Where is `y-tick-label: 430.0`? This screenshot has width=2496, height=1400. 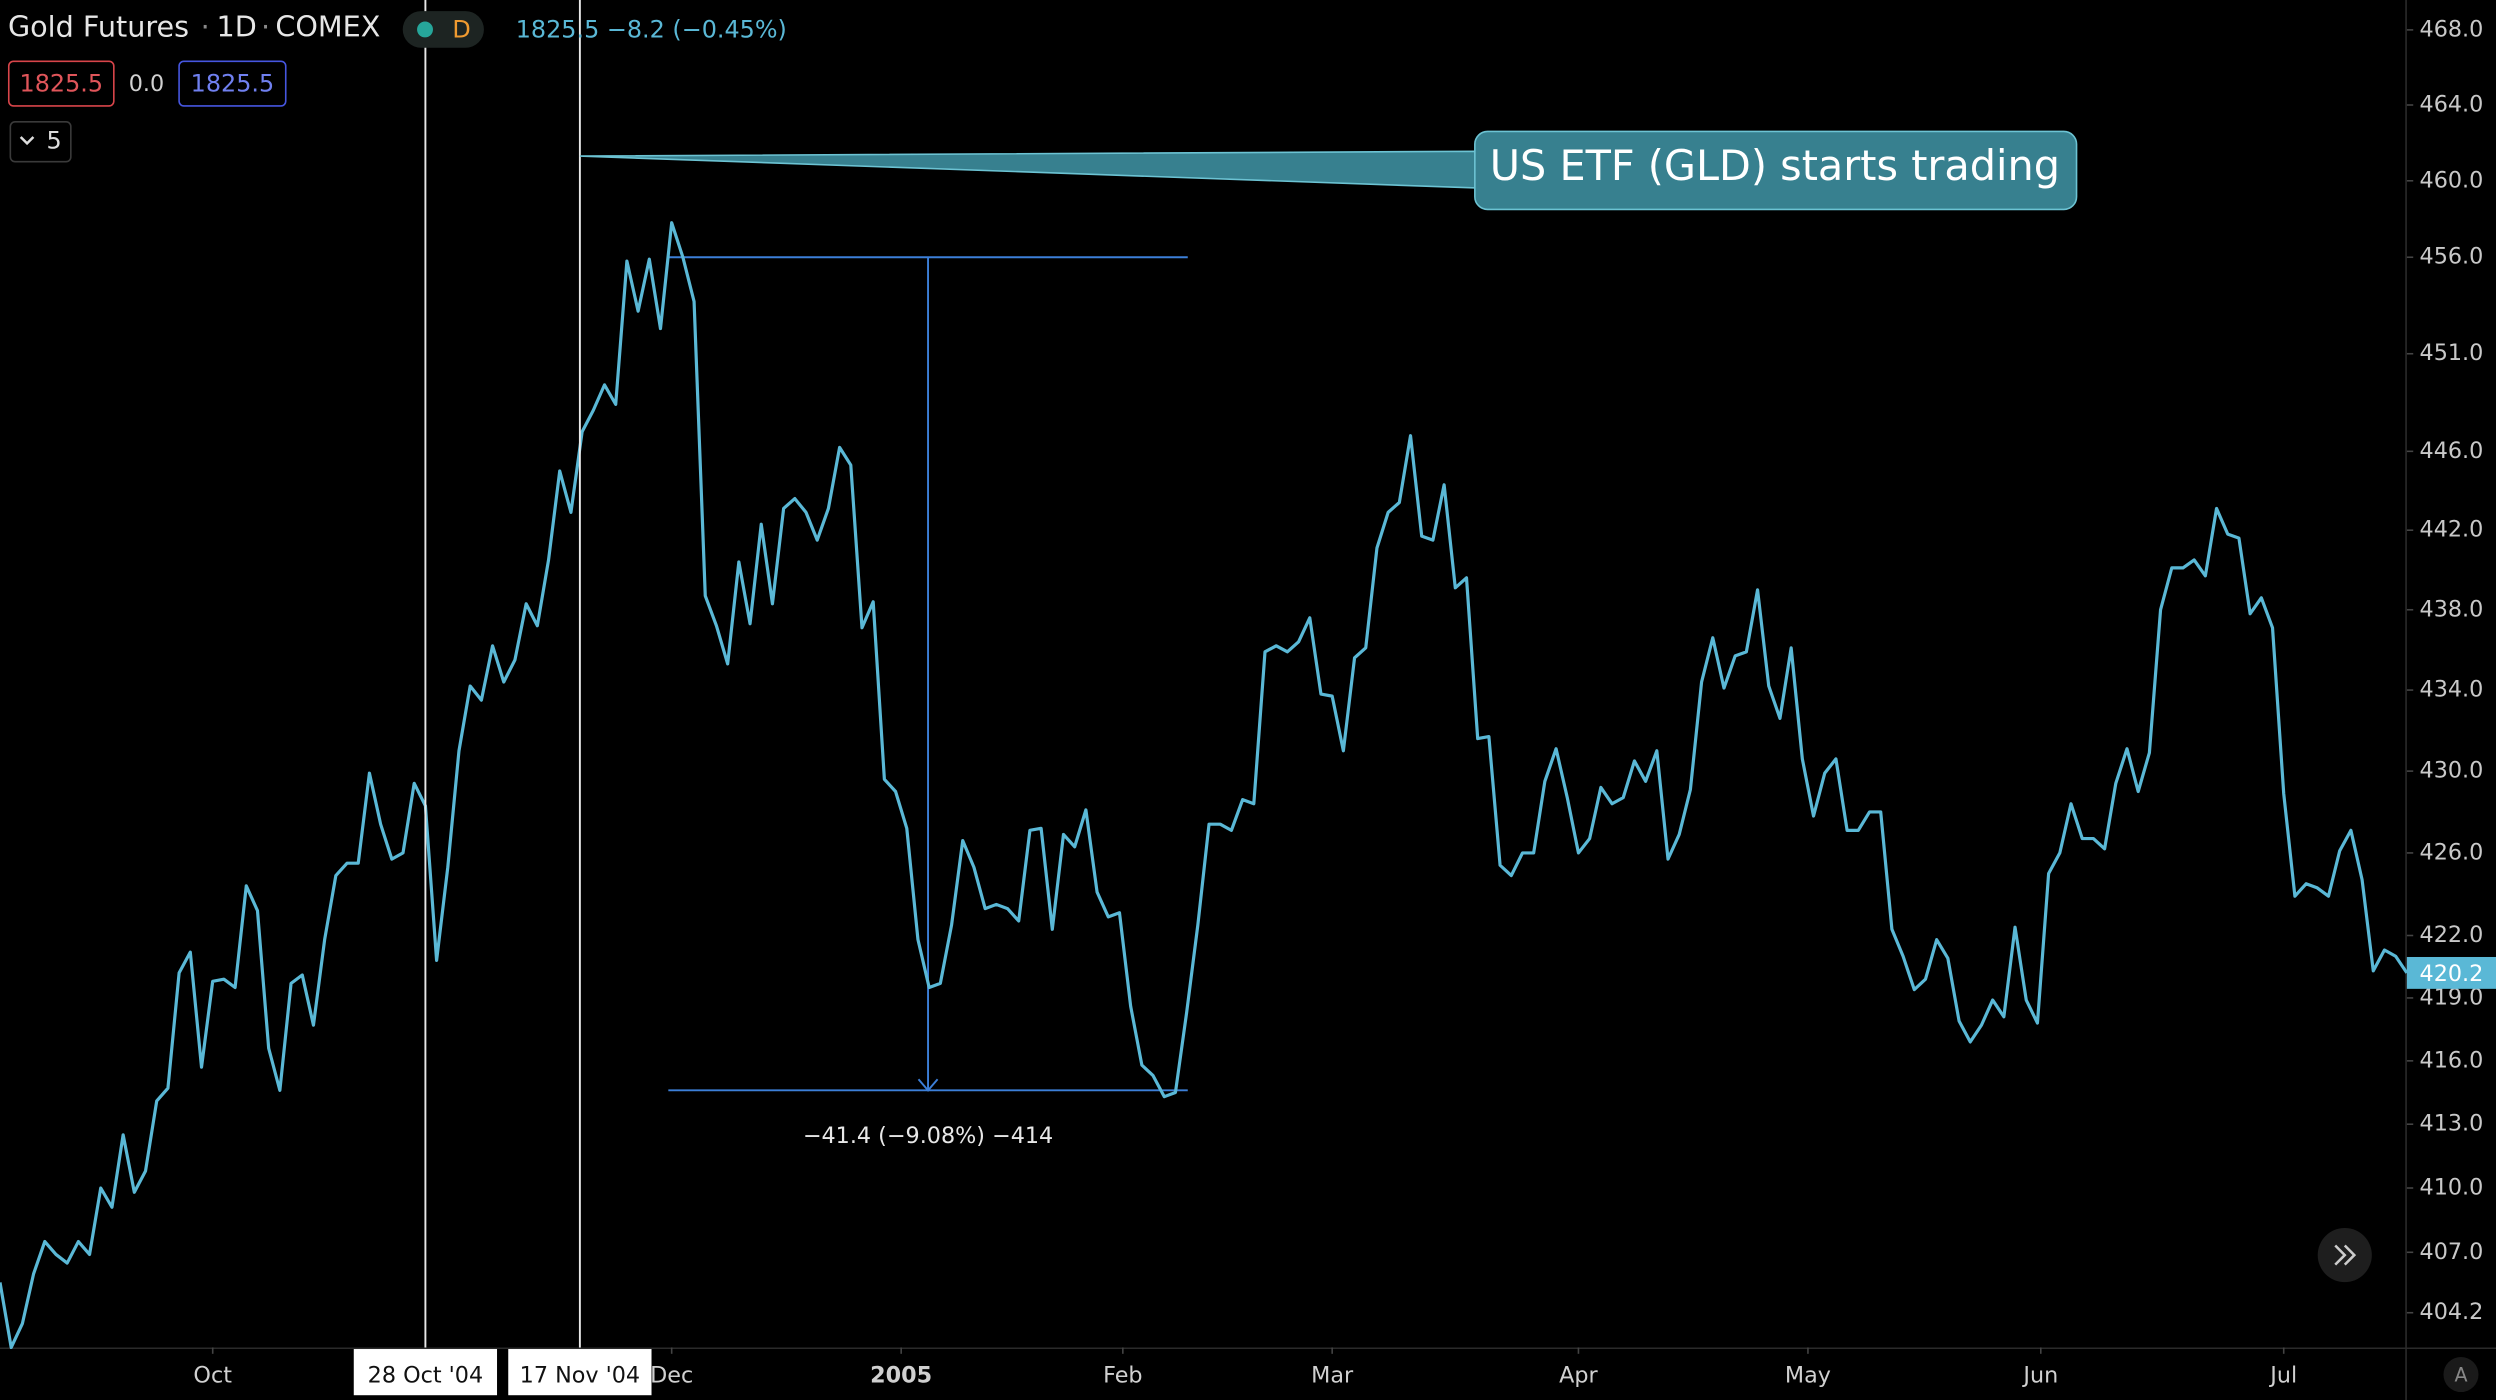 y-tick-label: 430.0 is located at coordinates (2452, 771).